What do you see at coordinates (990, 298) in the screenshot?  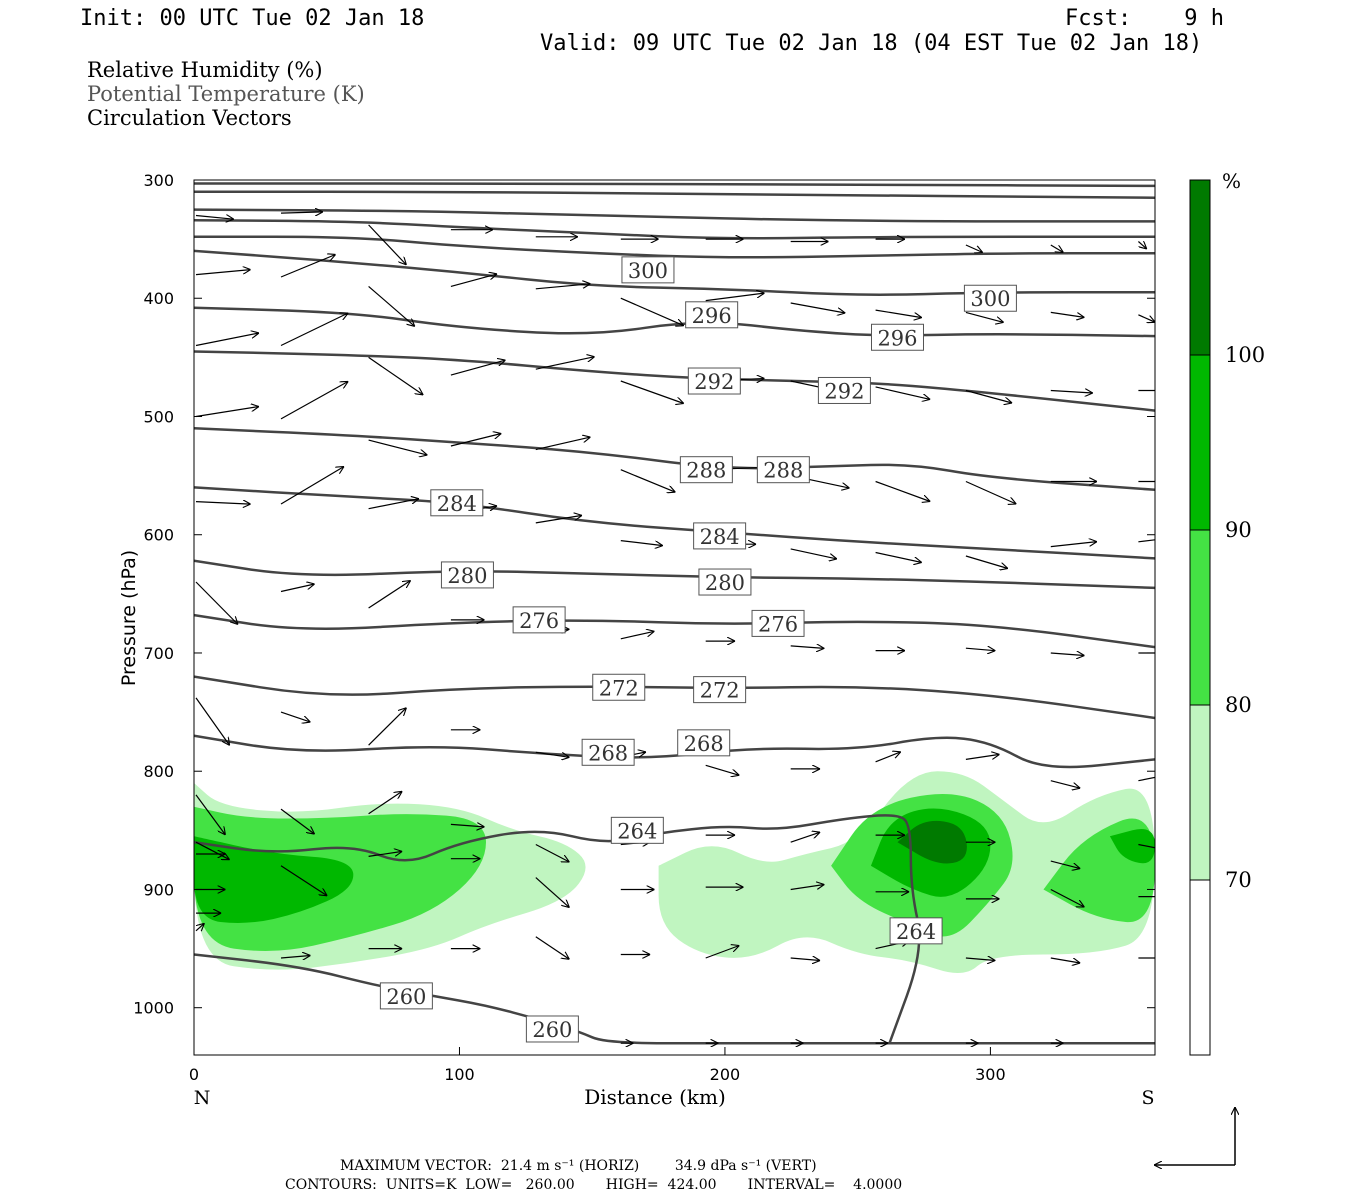 I see `theta-label-300: 300` at bounding box center [990, 298].